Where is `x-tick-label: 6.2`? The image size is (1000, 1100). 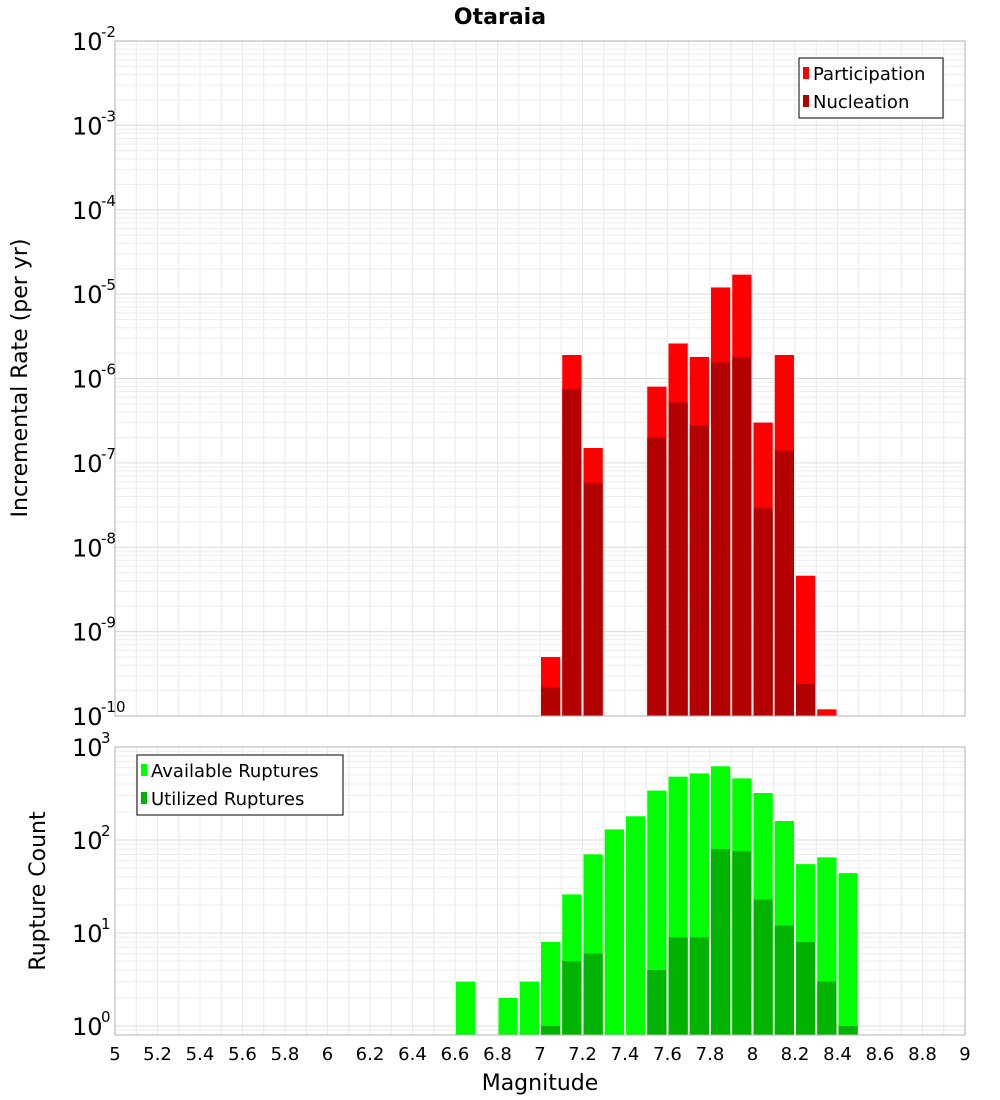 x-tick-label: 6.2 is located at coordinates (370, 1054).